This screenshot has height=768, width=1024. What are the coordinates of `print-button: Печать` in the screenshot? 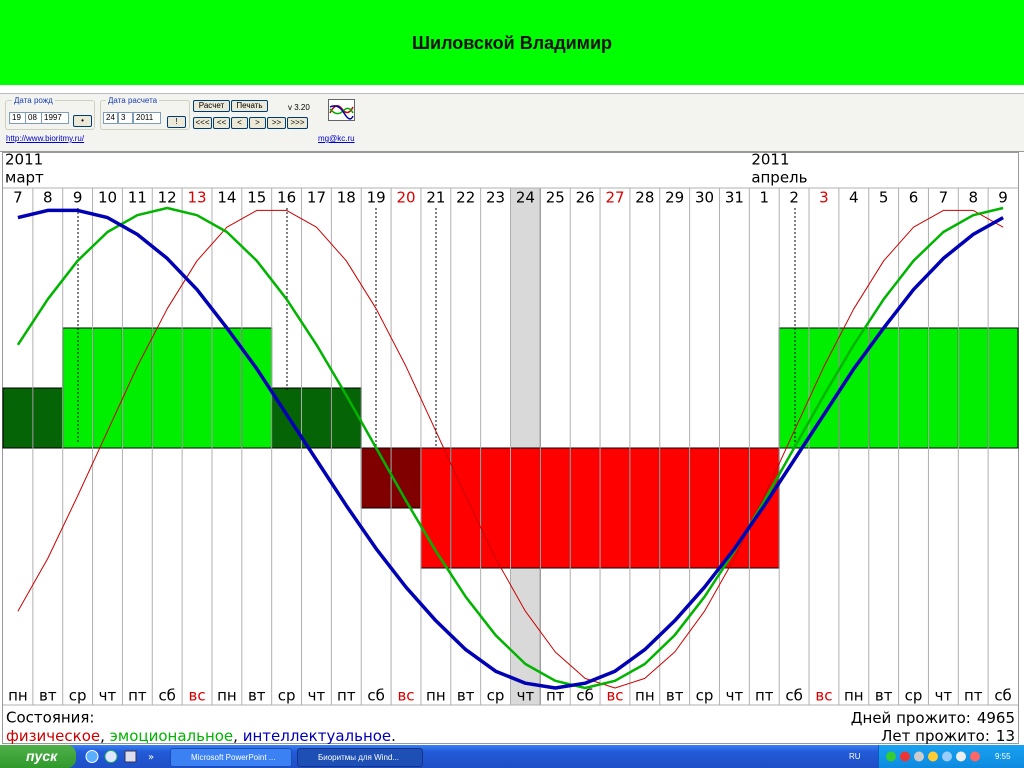 It's located at (249, 106).